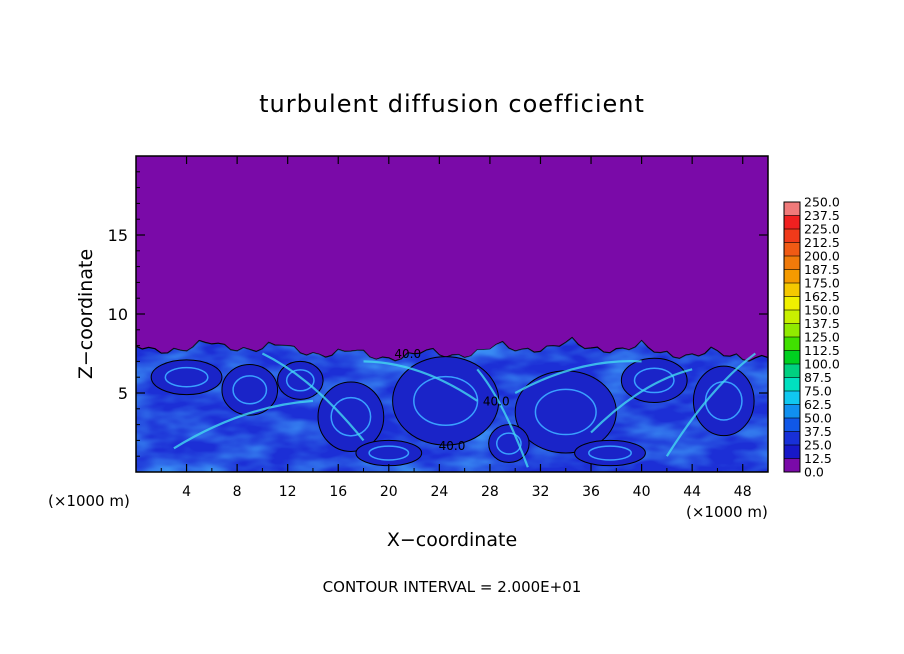  What do you see at coordinates (818, 445) in the screenshot?
I see `colorbar-label: 25.0` at bounding box center [818, 445].